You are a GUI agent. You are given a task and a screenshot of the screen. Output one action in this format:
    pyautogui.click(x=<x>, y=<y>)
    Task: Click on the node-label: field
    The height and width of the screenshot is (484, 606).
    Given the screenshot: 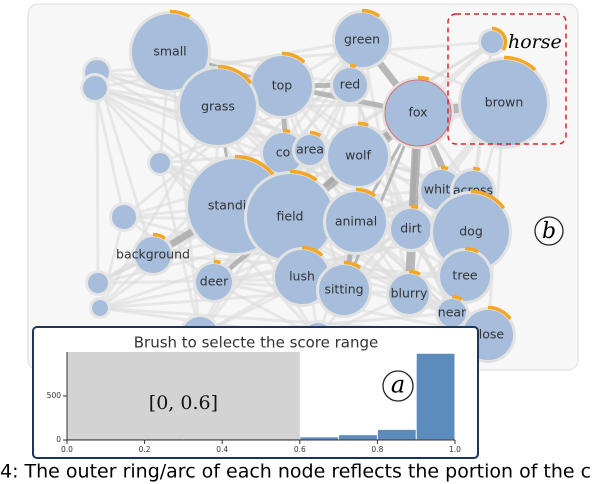 What is the action you would take?
    pyautogui.click(x=290, y=216)
    